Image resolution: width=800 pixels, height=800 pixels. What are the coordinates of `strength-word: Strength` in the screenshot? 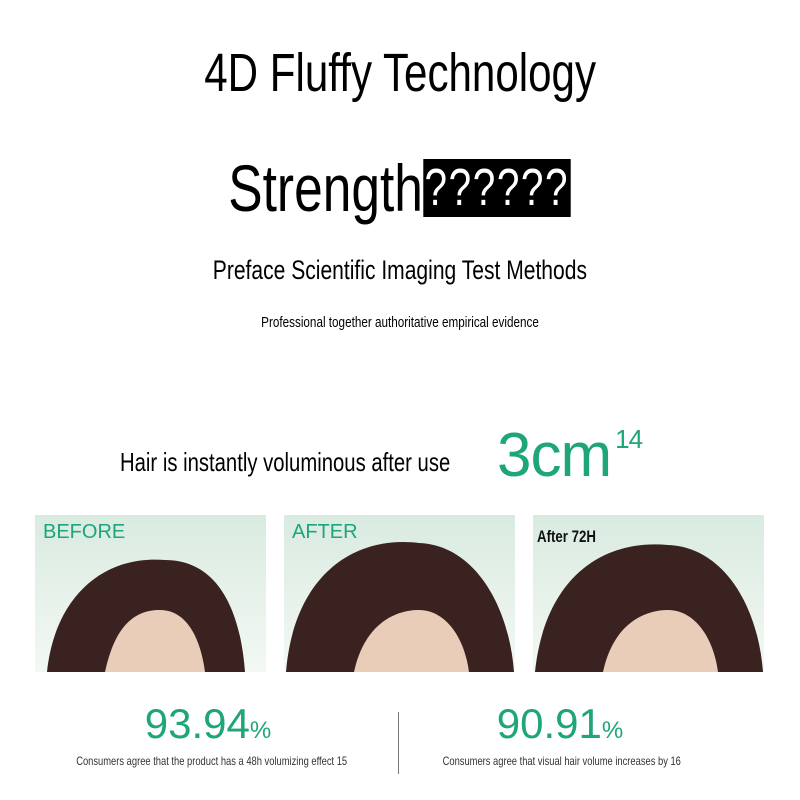 It's located at (326, 188).